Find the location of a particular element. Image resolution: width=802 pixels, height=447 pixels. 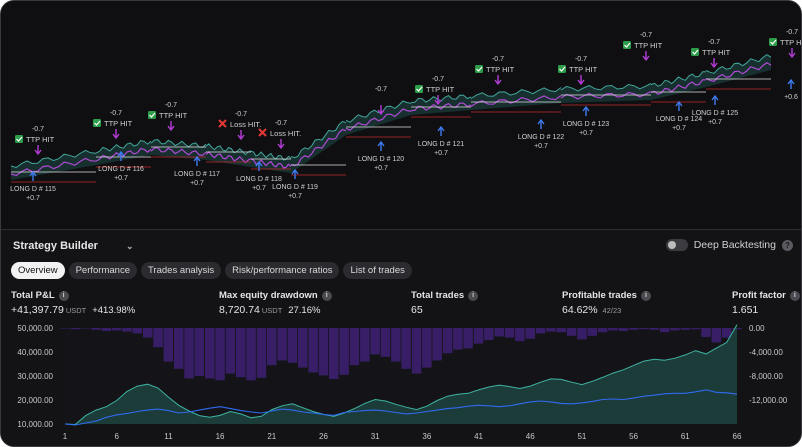

y-left-tick-label: 20,000.00 is located at coordinates (35, 400).